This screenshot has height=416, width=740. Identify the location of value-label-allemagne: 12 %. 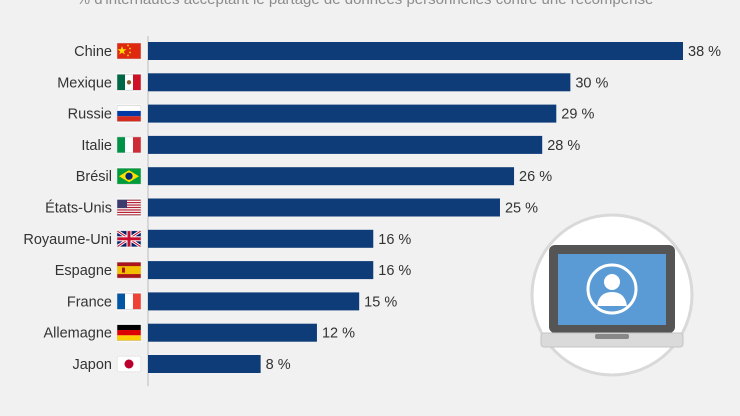
(338, 334).